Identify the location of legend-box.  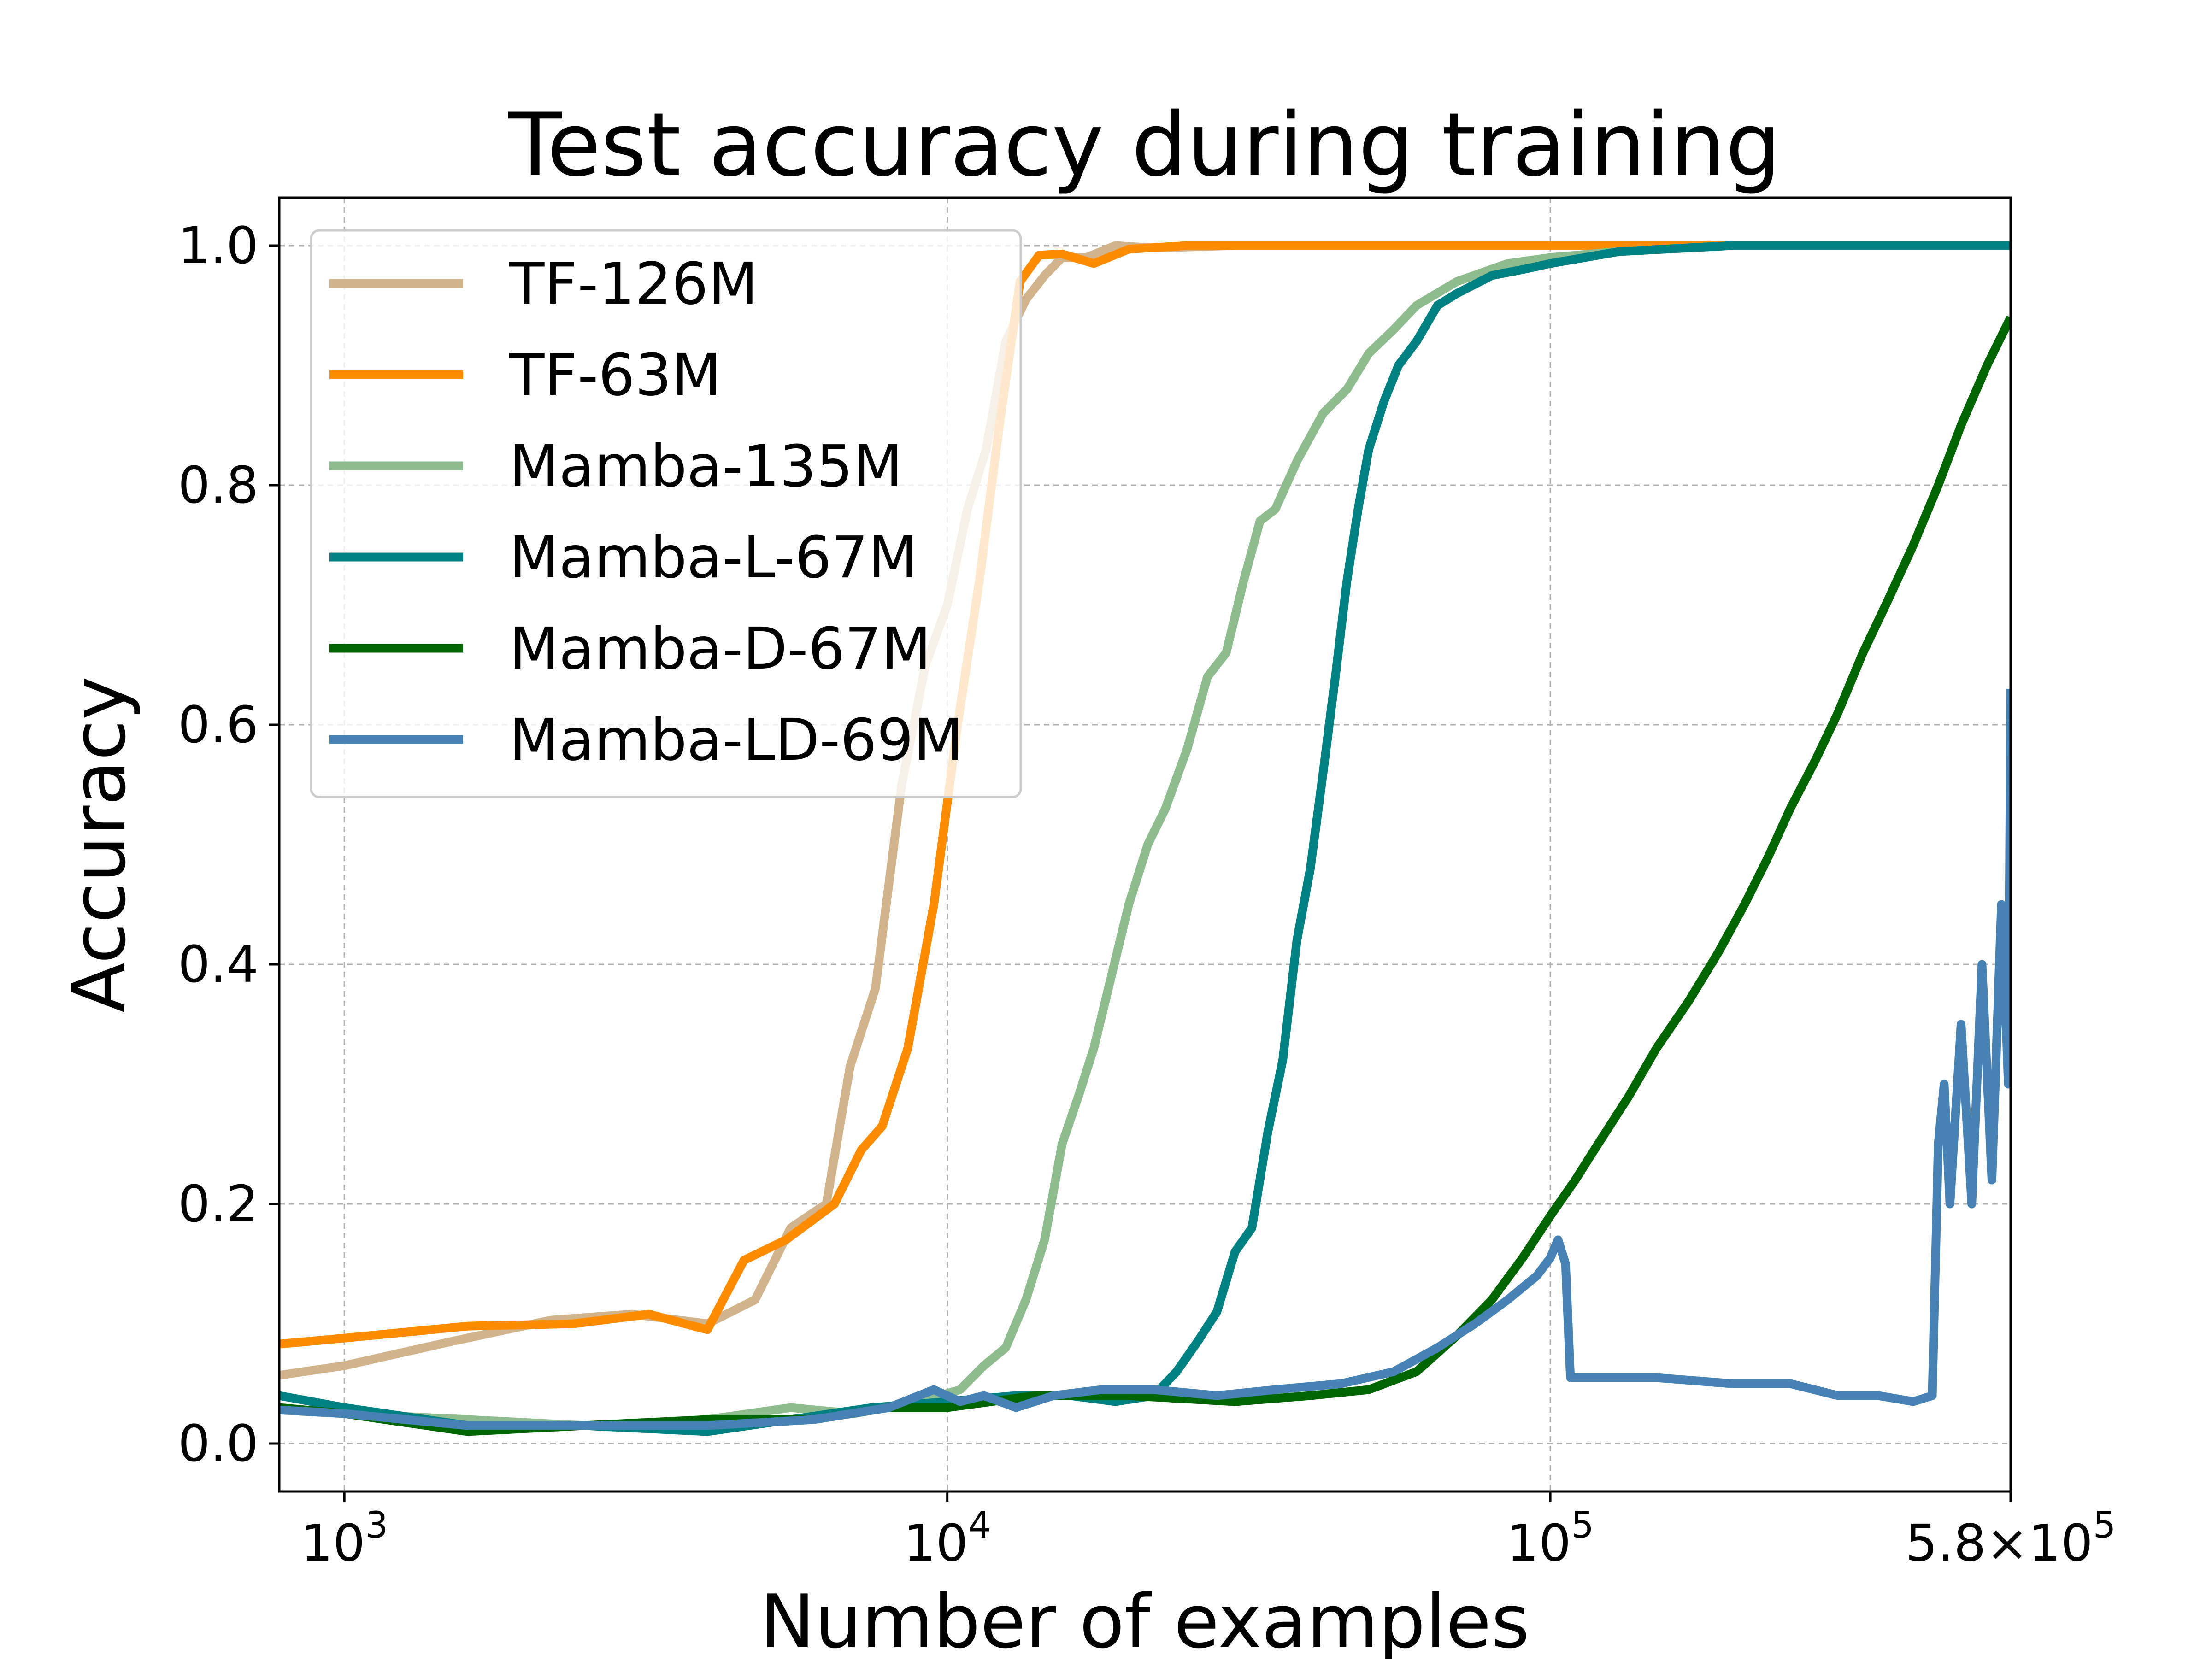
(666, 513).